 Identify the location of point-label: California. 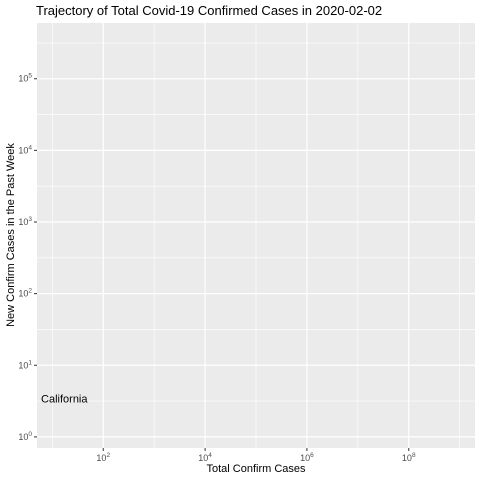
(64, 400).